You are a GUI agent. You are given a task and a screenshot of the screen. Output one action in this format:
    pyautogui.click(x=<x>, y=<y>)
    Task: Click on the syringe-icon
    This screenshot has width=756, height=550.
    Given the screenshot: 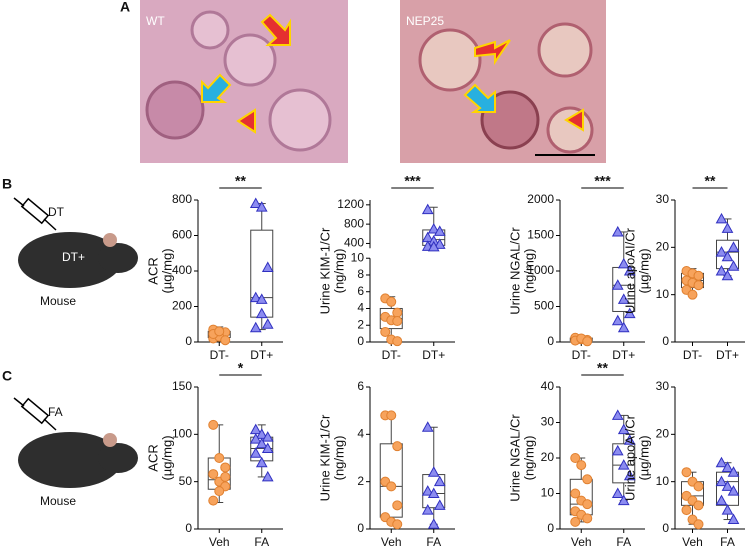 What is the action you would take?
    pyautogui.click(x=35, y=214)
    